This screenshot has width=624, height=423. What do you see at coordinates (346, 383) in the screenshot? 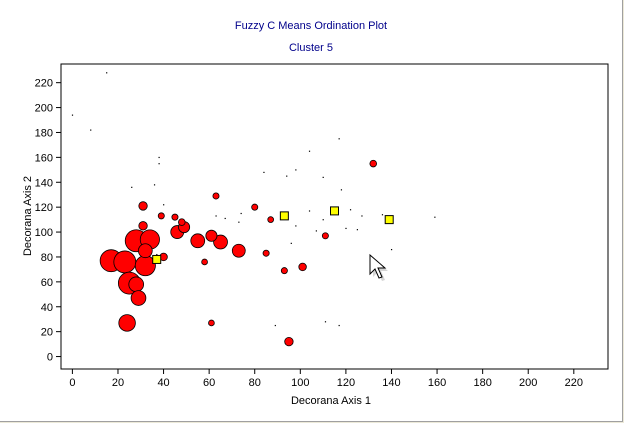
I see `x-tick-label: 120` at bounding box center [346, 383].